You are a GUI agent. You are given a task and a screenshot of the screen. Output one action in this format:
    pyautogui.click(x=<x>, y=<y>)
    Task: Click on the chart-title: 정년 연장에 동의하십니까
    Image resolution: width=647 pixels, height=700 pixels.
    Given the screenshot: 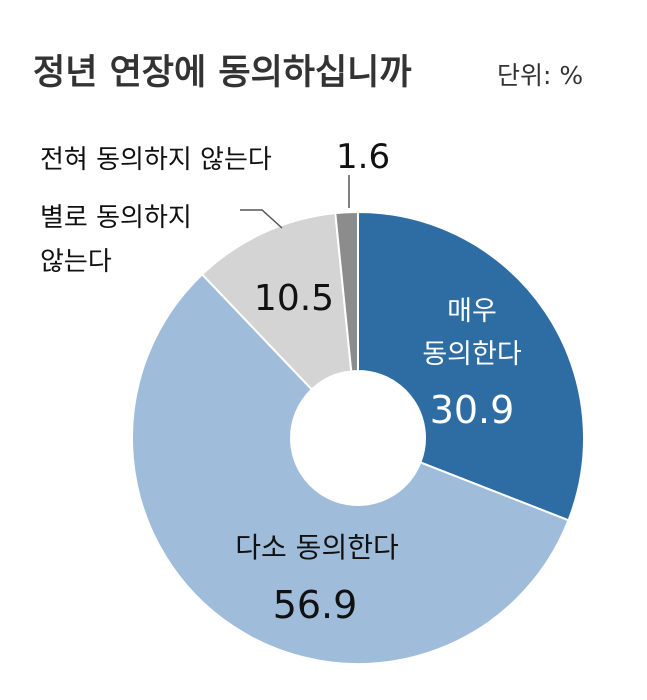 What is the action you would take?
    pyautogui.click(x=222, y=73)
    